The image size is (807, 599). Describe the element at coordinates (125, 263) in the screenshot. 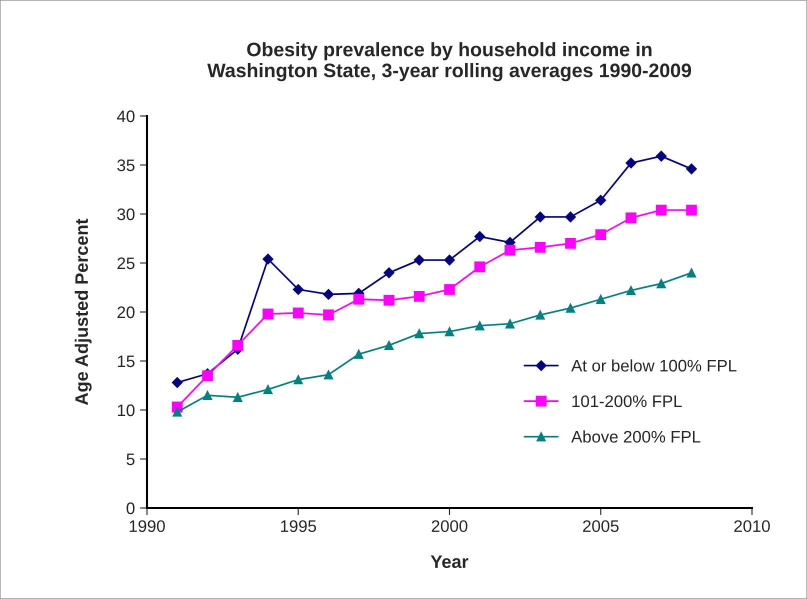

I see `y-tick-label: 25` at that location.